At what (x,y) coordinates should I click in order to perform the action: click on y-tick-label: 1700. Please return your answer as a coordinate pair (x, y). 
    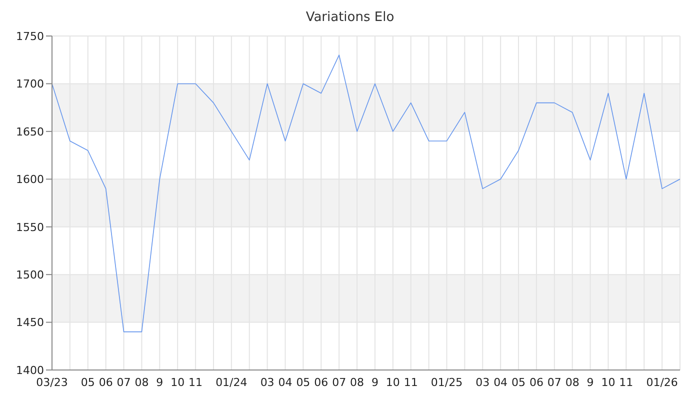
    Looking at the image, I should click on (30, 84).